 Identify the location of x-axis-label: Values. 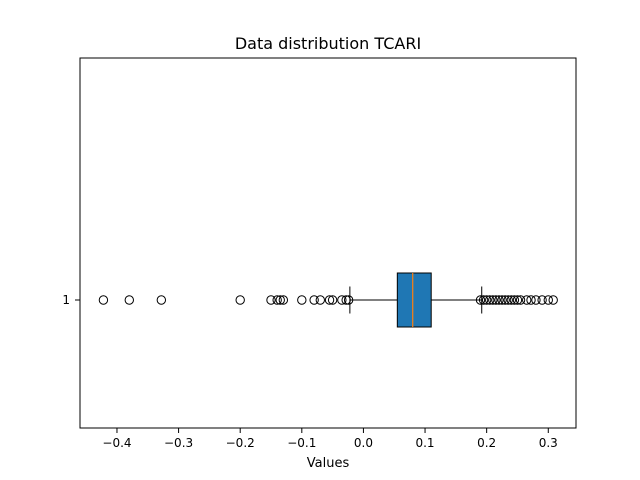
(328, 463).